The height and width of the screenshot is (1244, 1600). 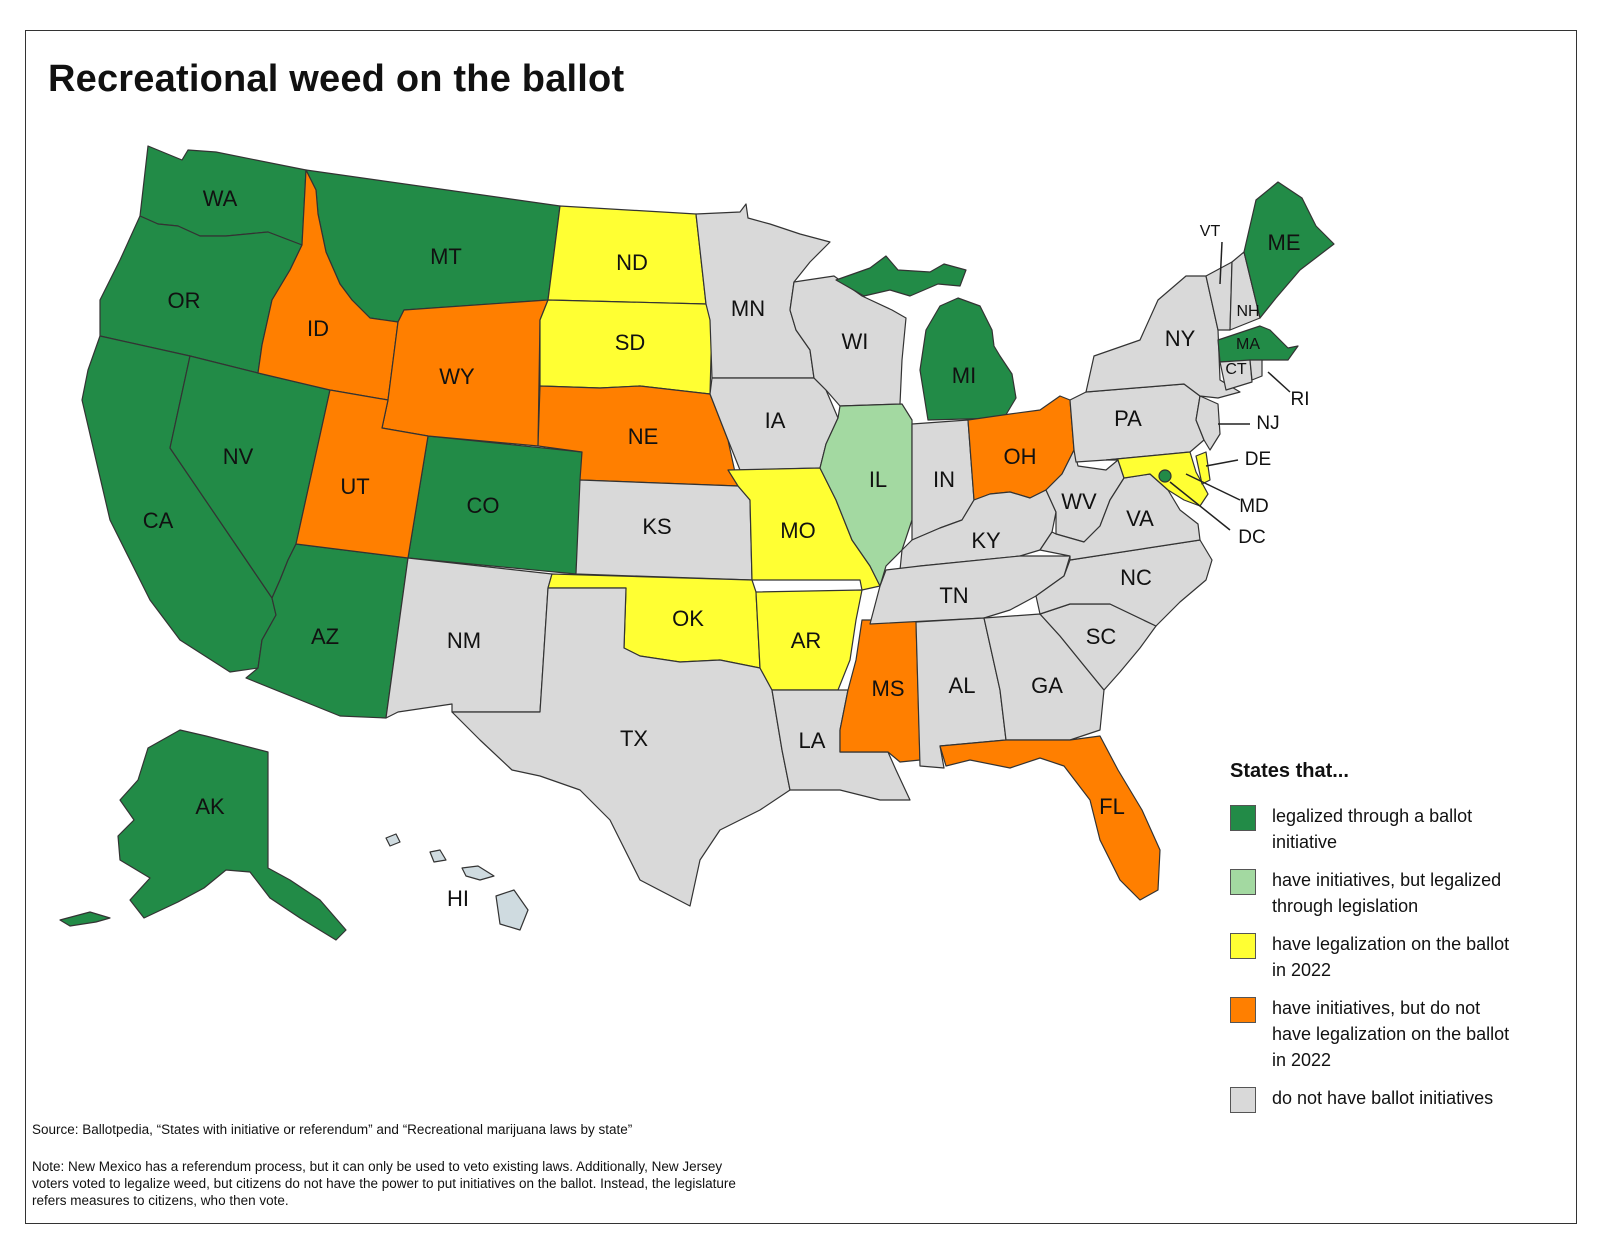 What do you see at coordinates (1203, 468) in the screenshot?
I see `state-DE` at bounding box center [1203, 468].